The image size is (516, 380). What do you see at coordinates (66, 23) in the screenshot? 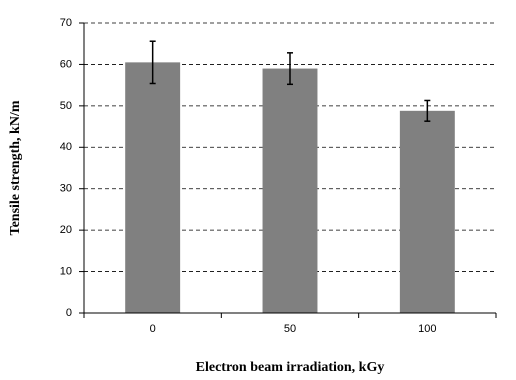
I see `y-tick-label: 70` at bounding box center [66, 23].